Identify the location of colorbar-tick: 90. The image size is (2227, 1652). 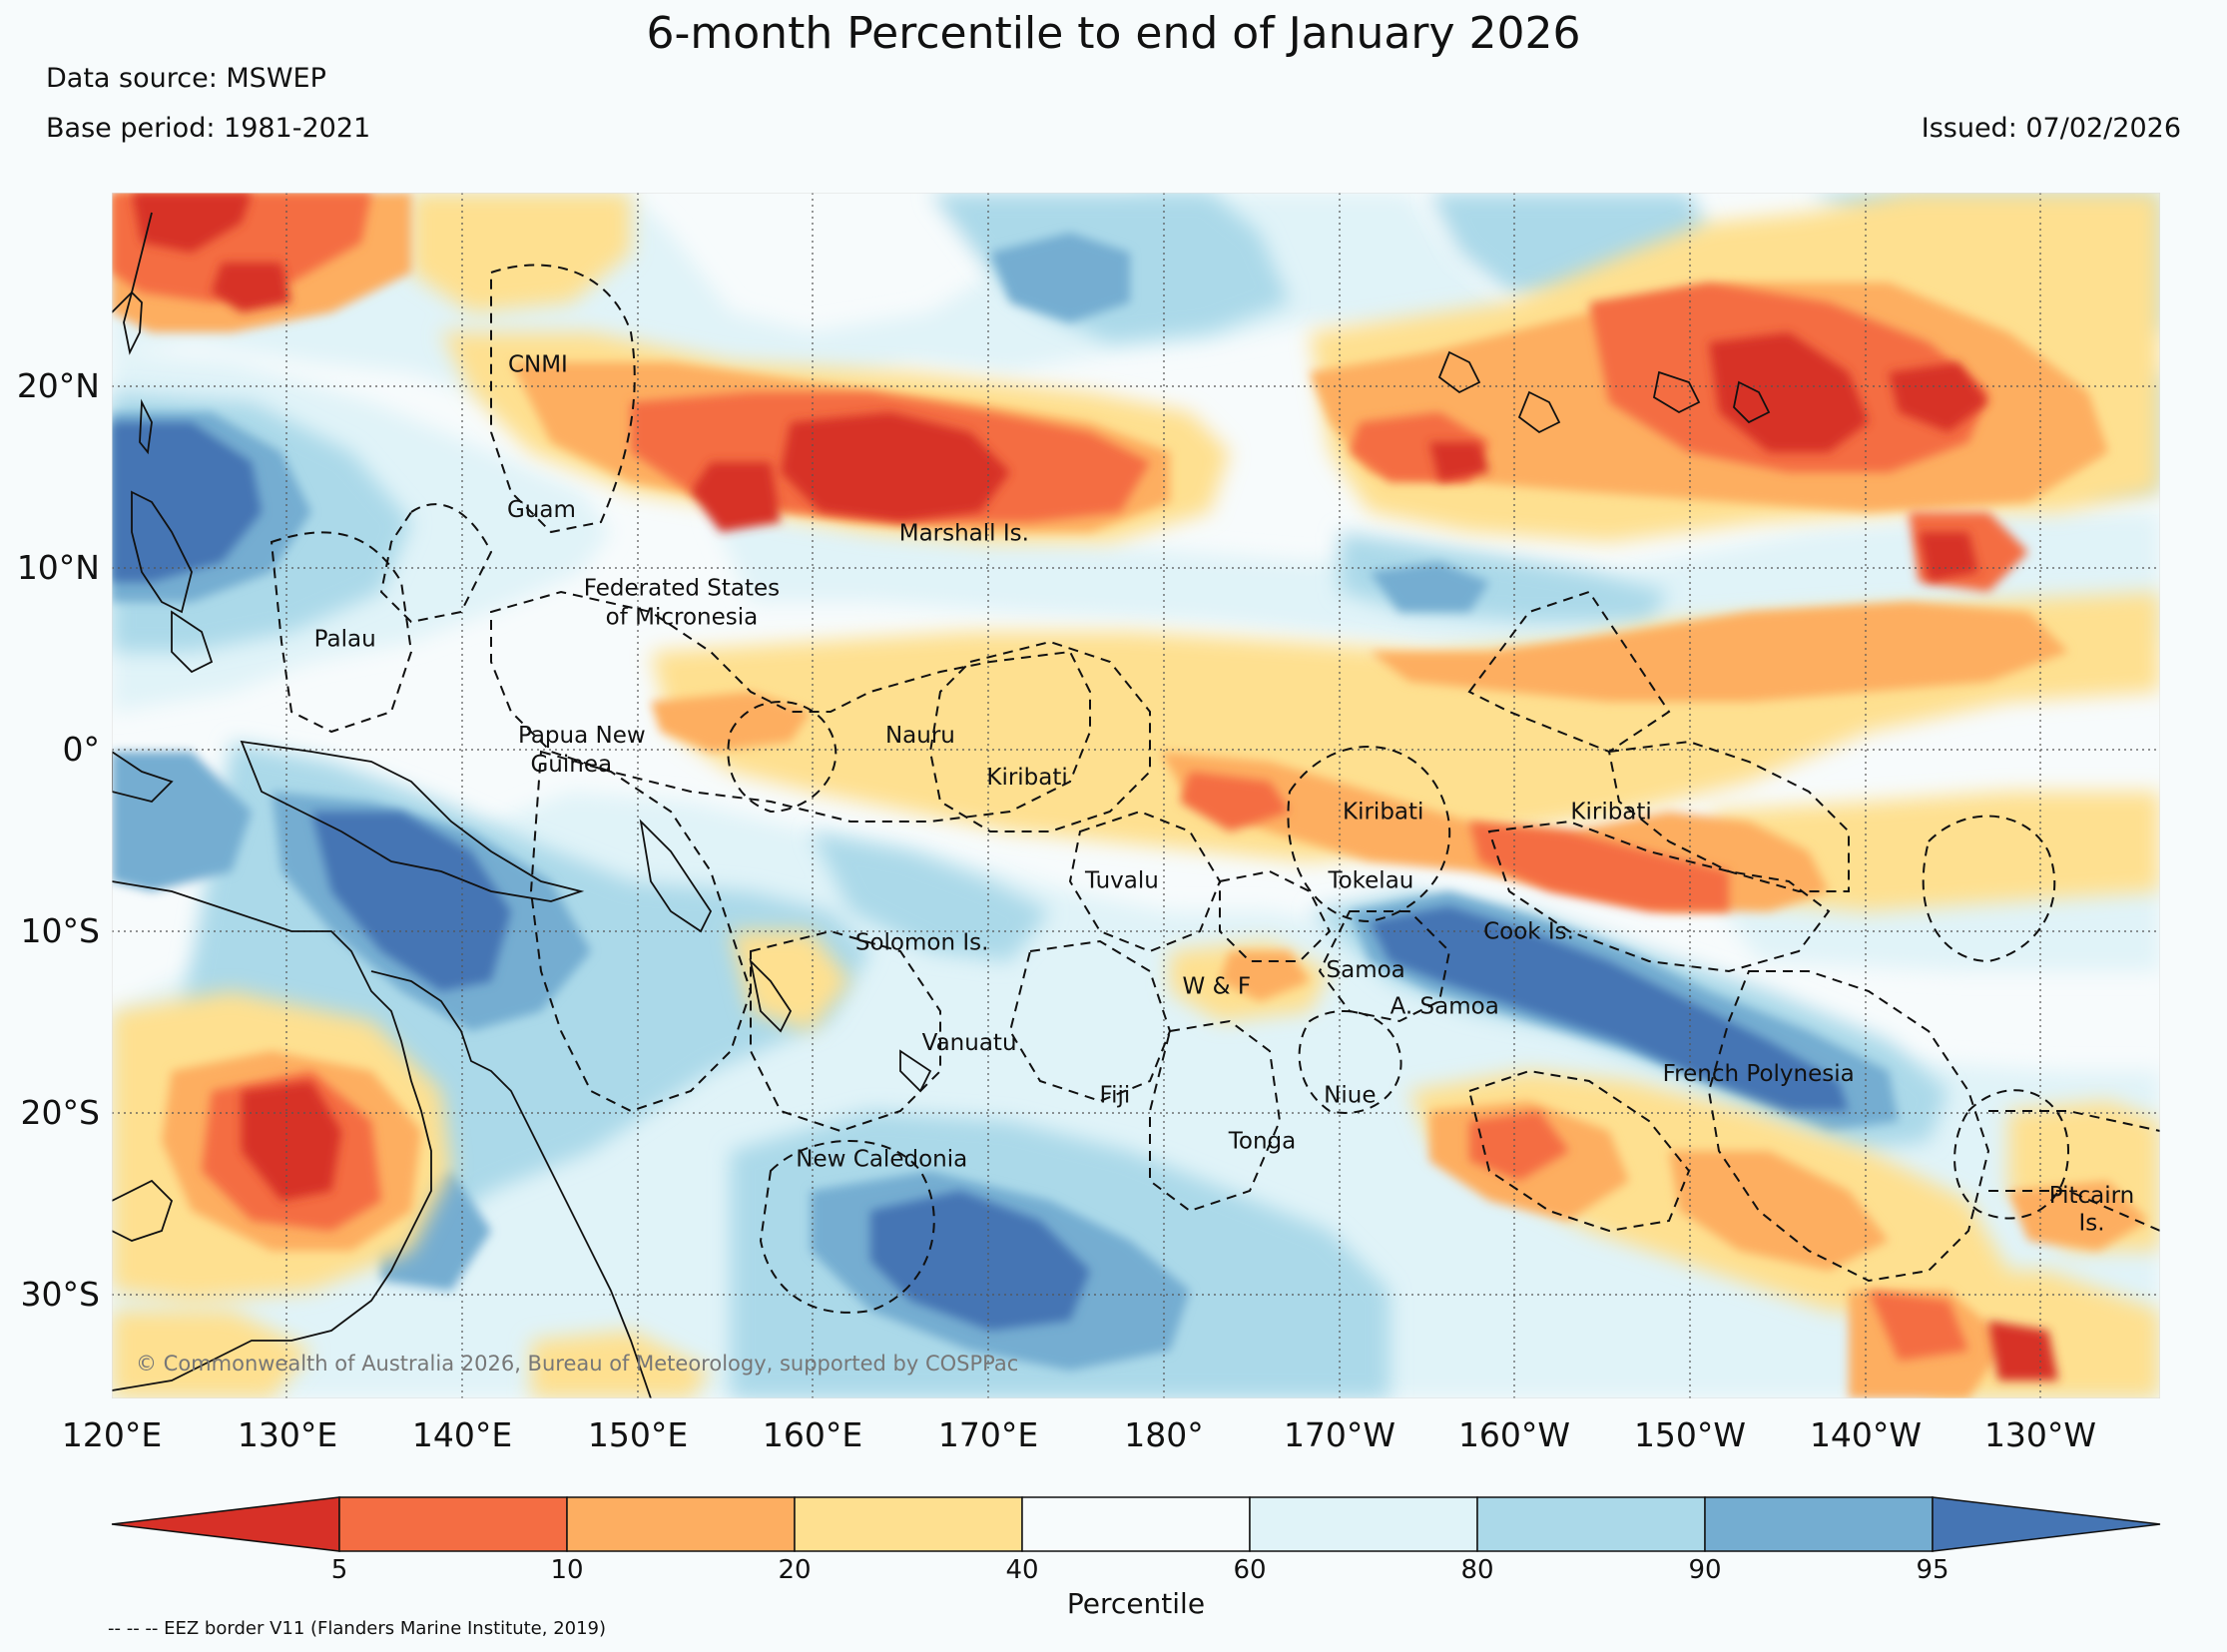
(1705, 1570).